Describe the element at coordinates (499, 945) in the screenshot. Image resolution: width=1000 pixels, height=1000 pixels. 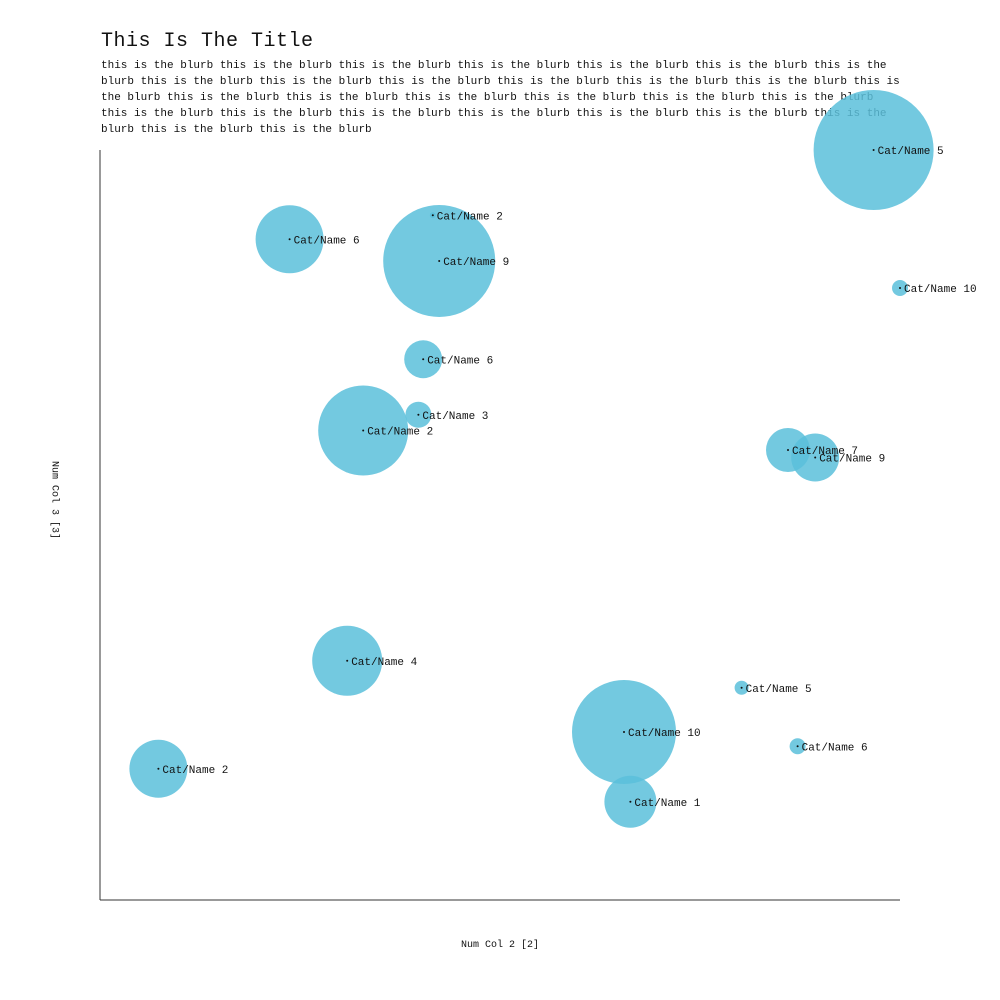
I see `x-axis-label: Num Col 2 [2]` at that location.